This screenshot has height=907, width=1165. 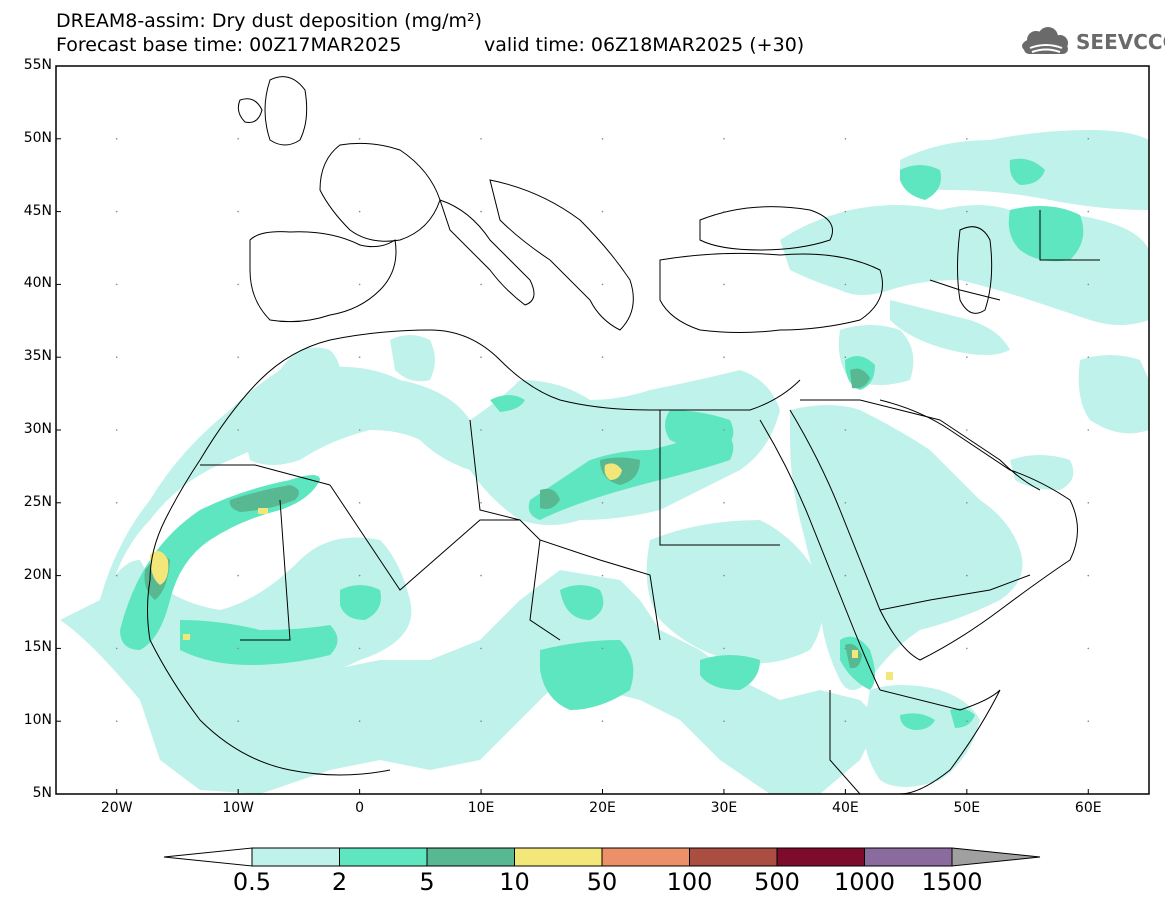 I want to click on lat-label: 20N, so click(x=37, y=574).